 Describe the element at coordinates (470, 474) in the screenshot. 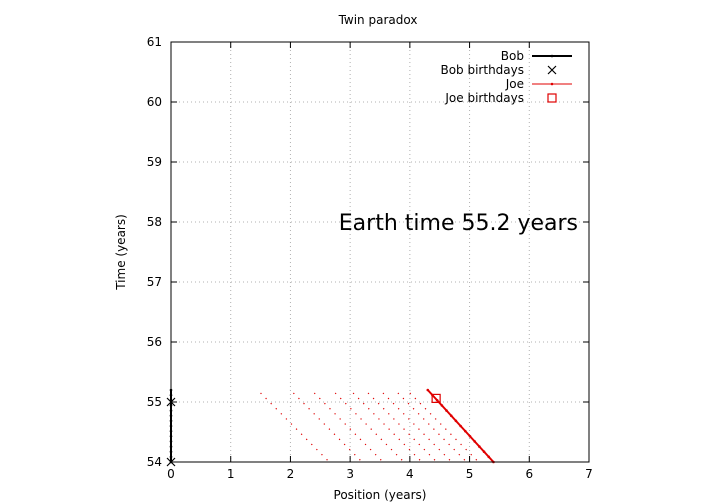

I see `x-tick-label-5: 5` at that location.